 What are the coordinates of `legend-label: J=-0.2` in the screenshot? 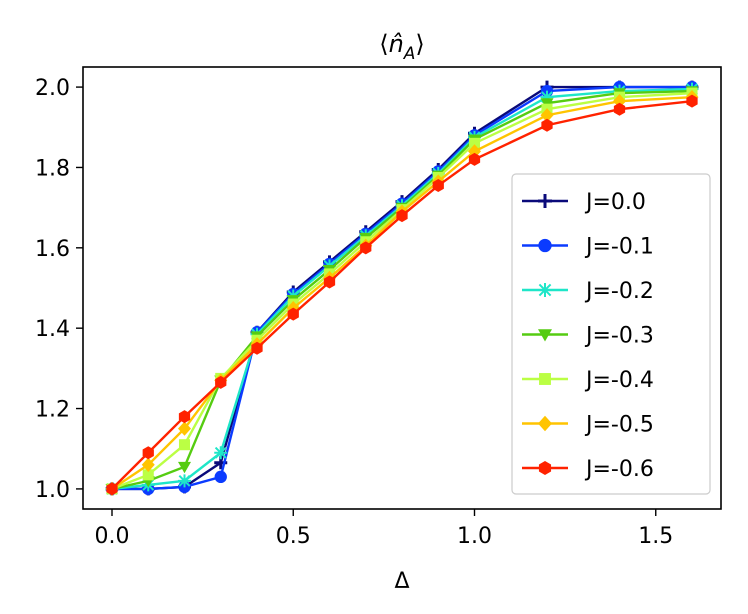 It's located at (619, 291).